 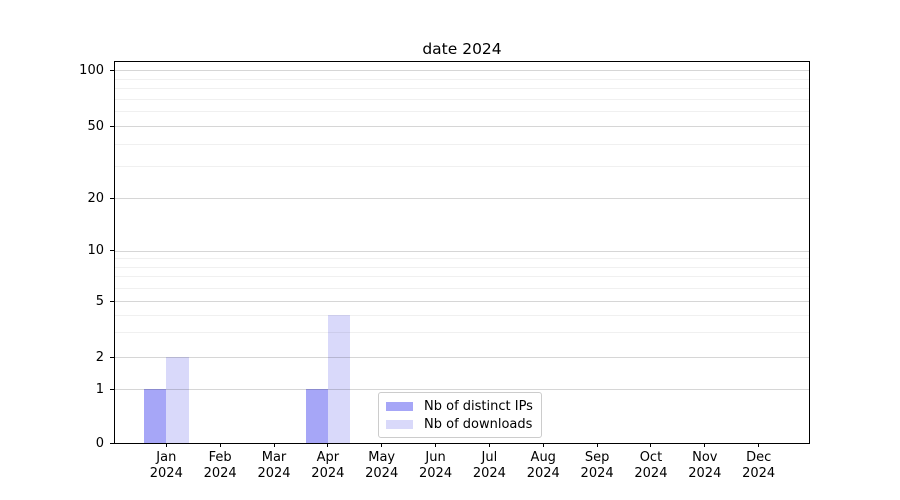 What do you see at coordinates (489, 457) in the screenshot?
I see `x-tick-label-month: Jul` at bounding box center [489, 457].